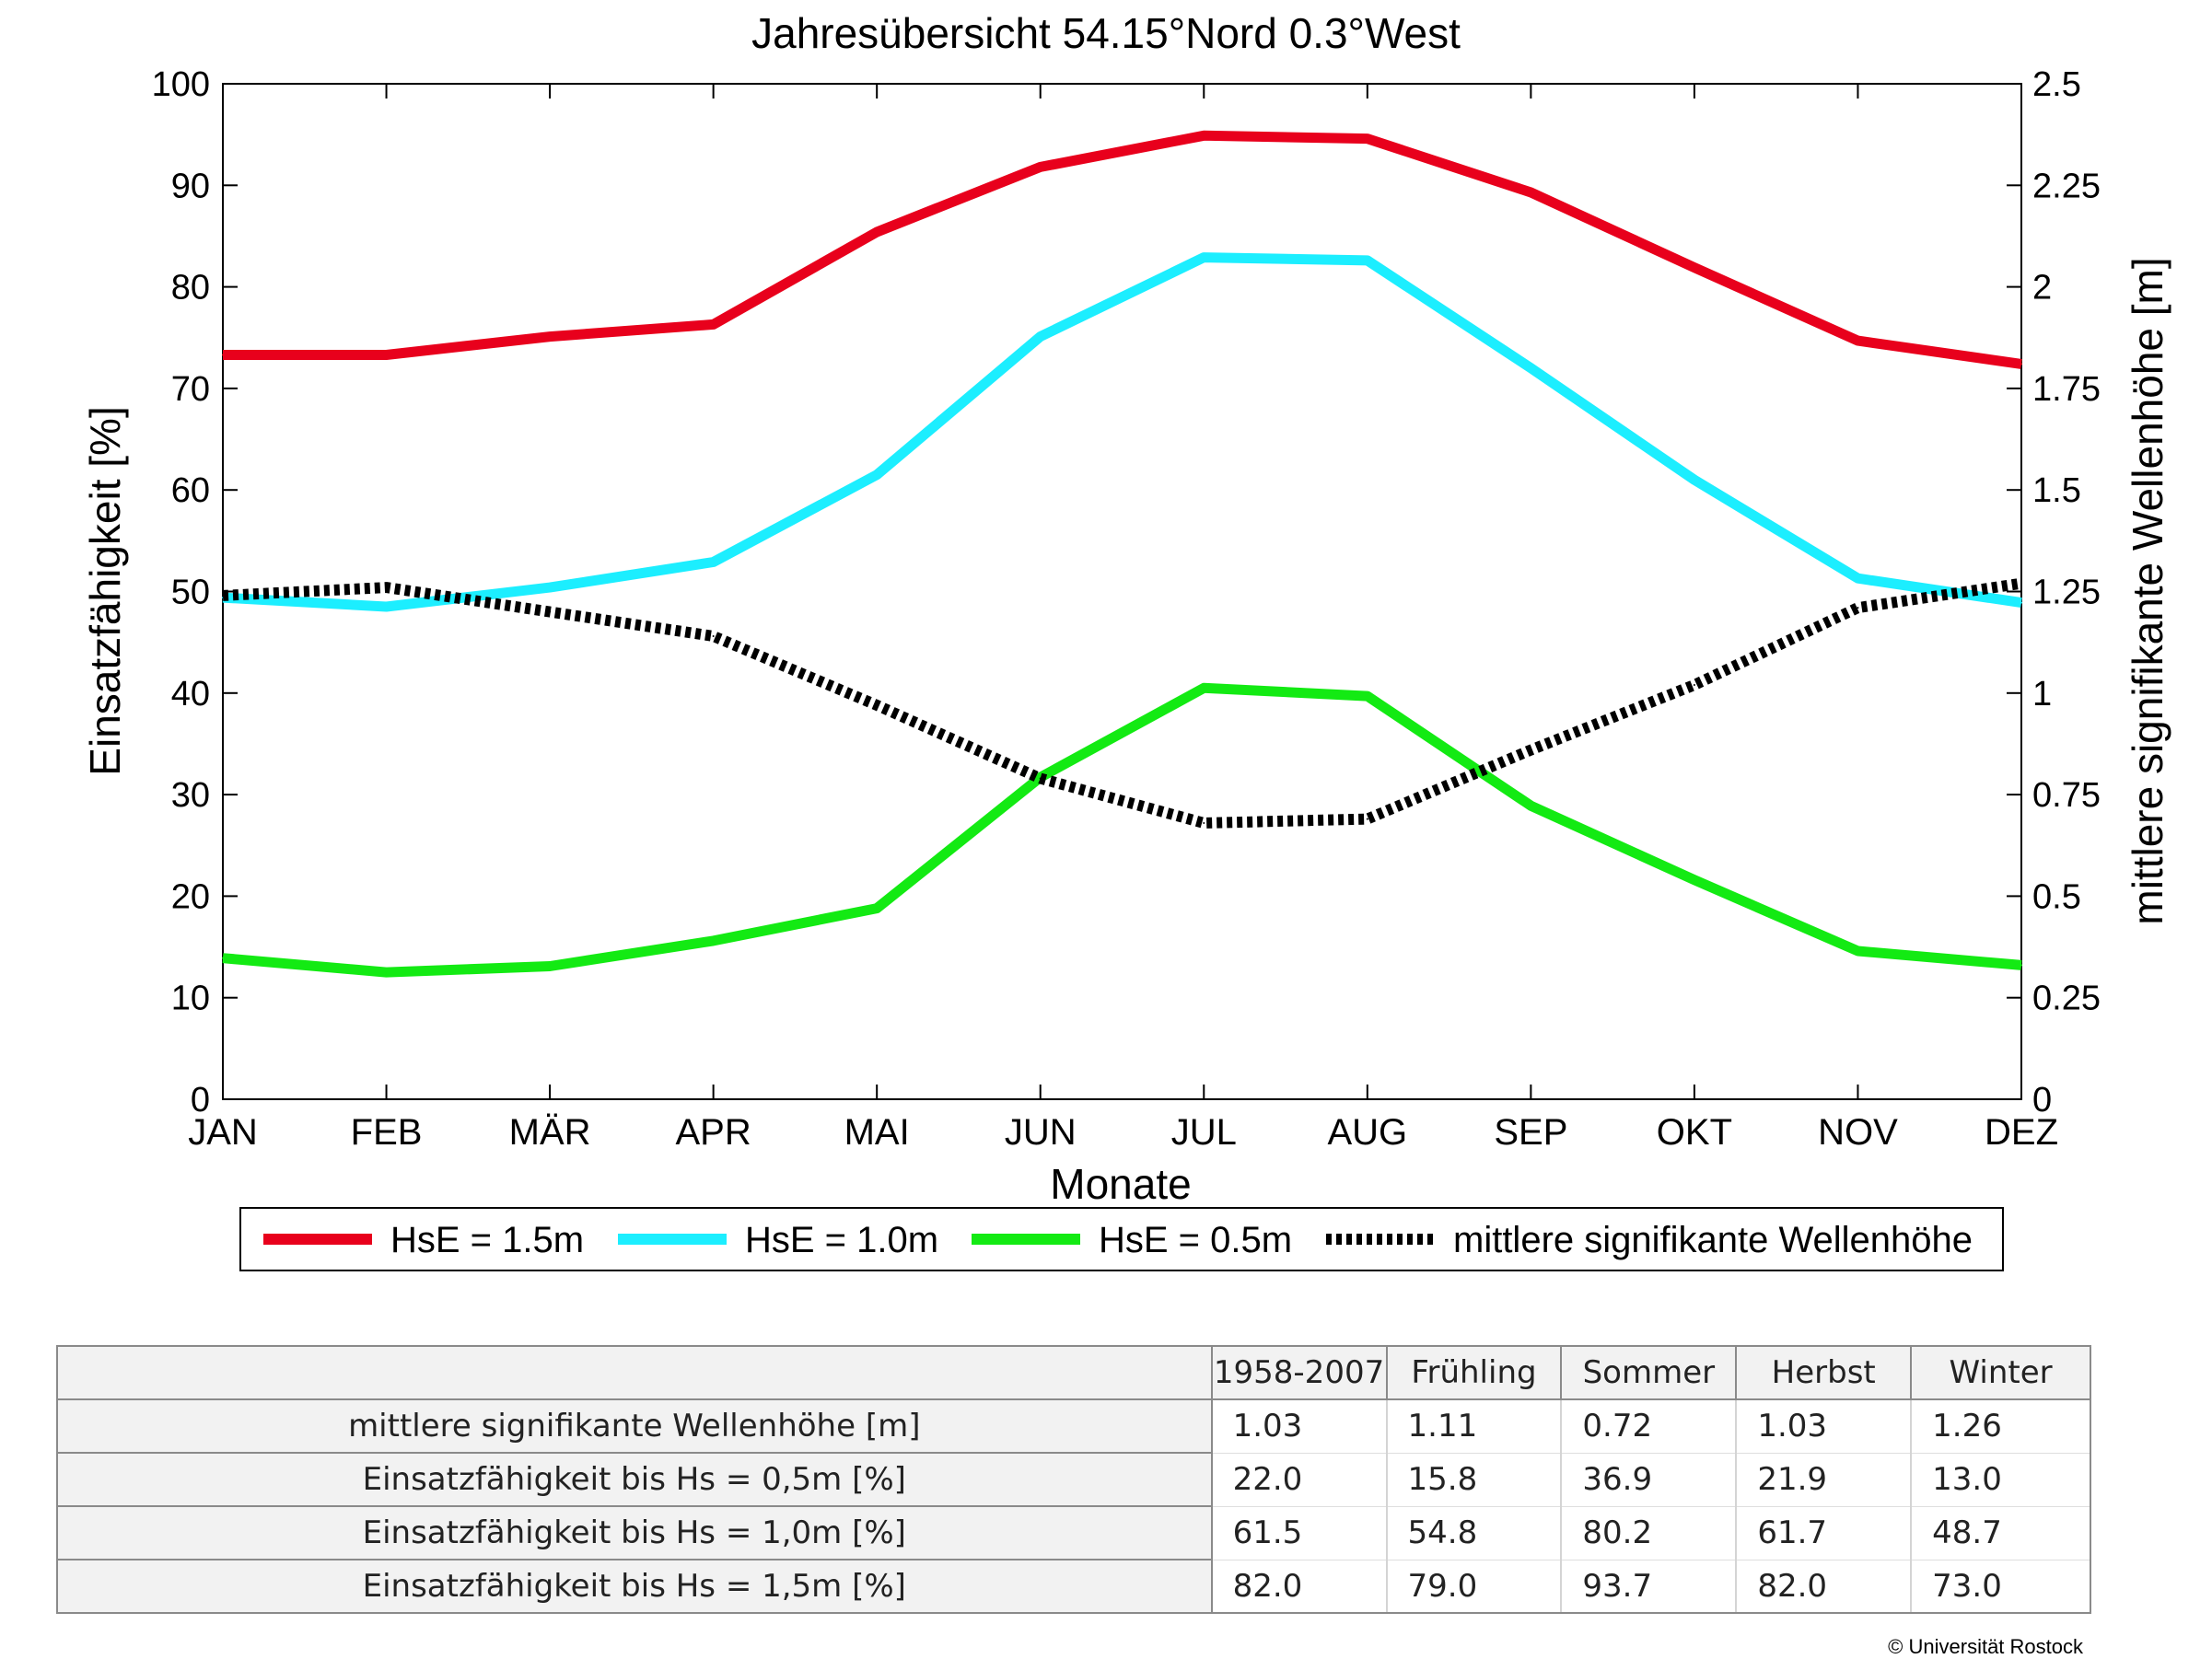 The image size is (2212, 1659). What do you see at coordinates (191, 694) in the screenshot?
I see `y-tick-label: 40` at bounding box center [191, 694].